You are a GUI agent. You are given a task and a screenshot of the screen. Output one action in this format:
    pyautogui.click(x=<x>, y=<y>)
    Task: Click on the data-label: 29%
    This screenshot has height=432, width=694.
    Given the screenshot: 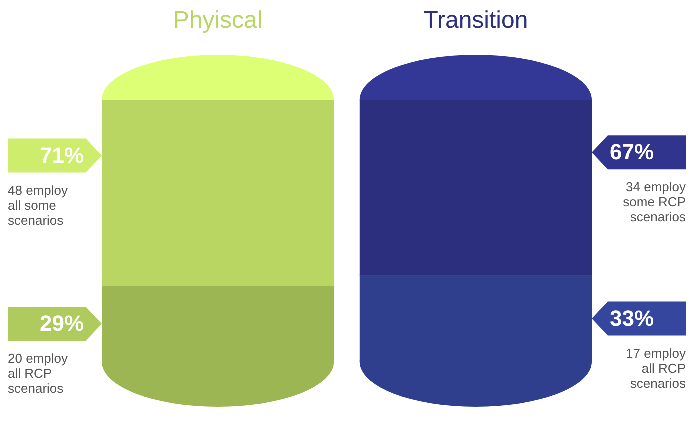 What is the action you would take?
    pyautogui.click(x=62, y=323)
    